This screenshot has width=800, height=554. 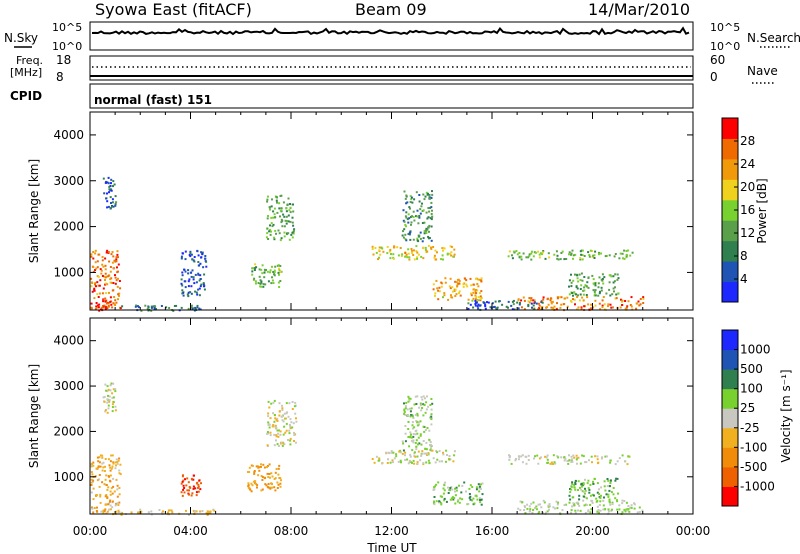 What do you see at coordinates (68, 431) in the screenshot?
I see `y-tick-label: 2000` at bounding box center [68, 431].